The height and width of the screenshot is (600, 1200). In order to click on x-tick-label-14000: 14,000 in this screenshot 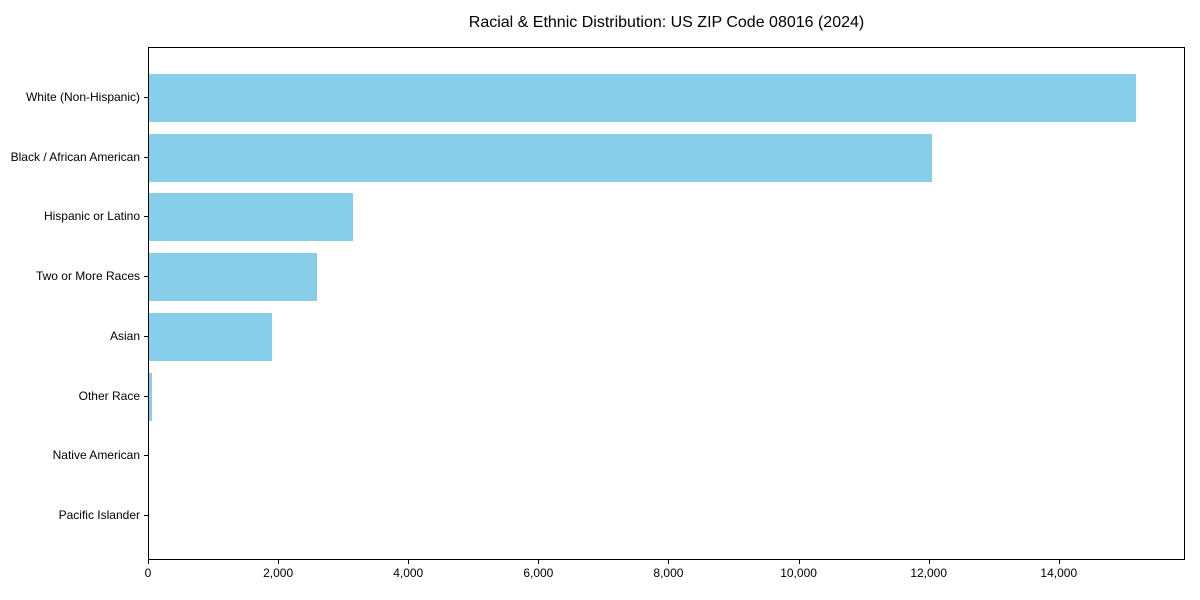, I will do `click(1059, 573)`.